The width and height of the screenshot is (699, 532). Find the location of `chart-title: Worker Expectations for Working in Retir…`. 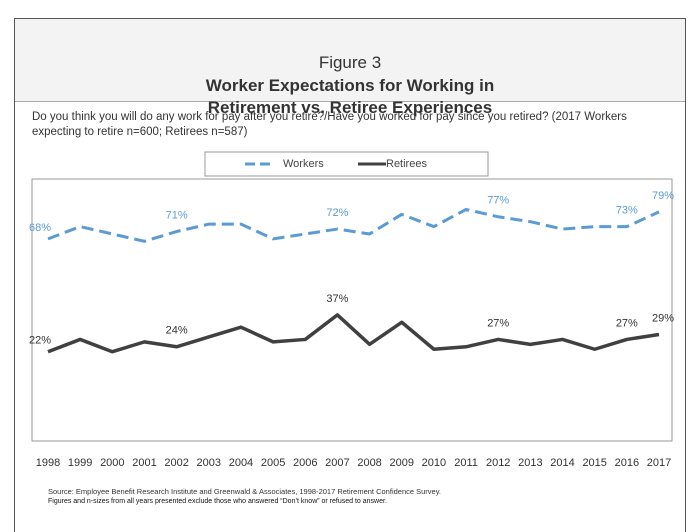

chart-title: Worker Expectations for Working in Retir… is located at coordinates (350, 96).